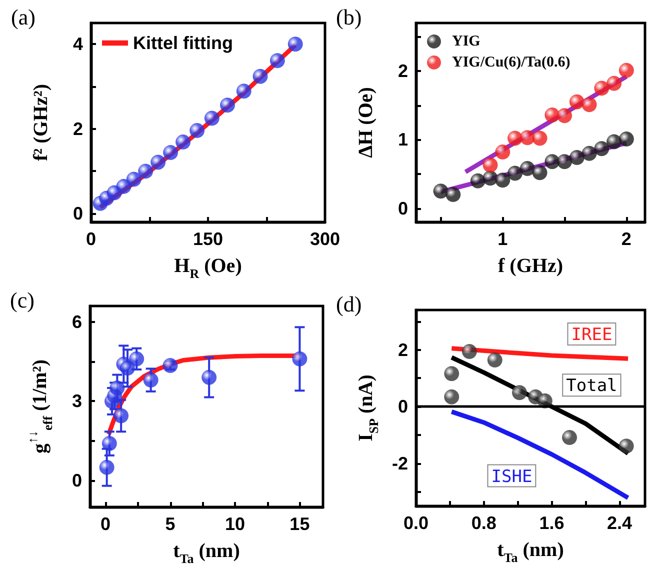 The height and width of the screenshot is (574, 650). I want to click on x-tick-label: 0.8, so click(483, 523).